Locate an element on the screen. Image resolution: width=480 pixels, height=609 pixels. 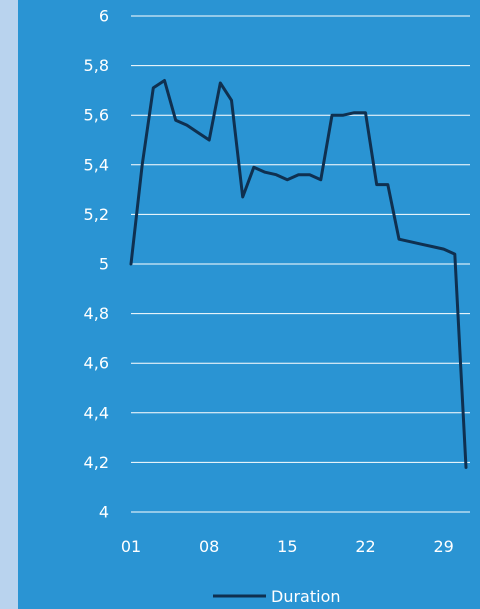
y-tick-label: 4,6 is located at coordinates (96, 363).